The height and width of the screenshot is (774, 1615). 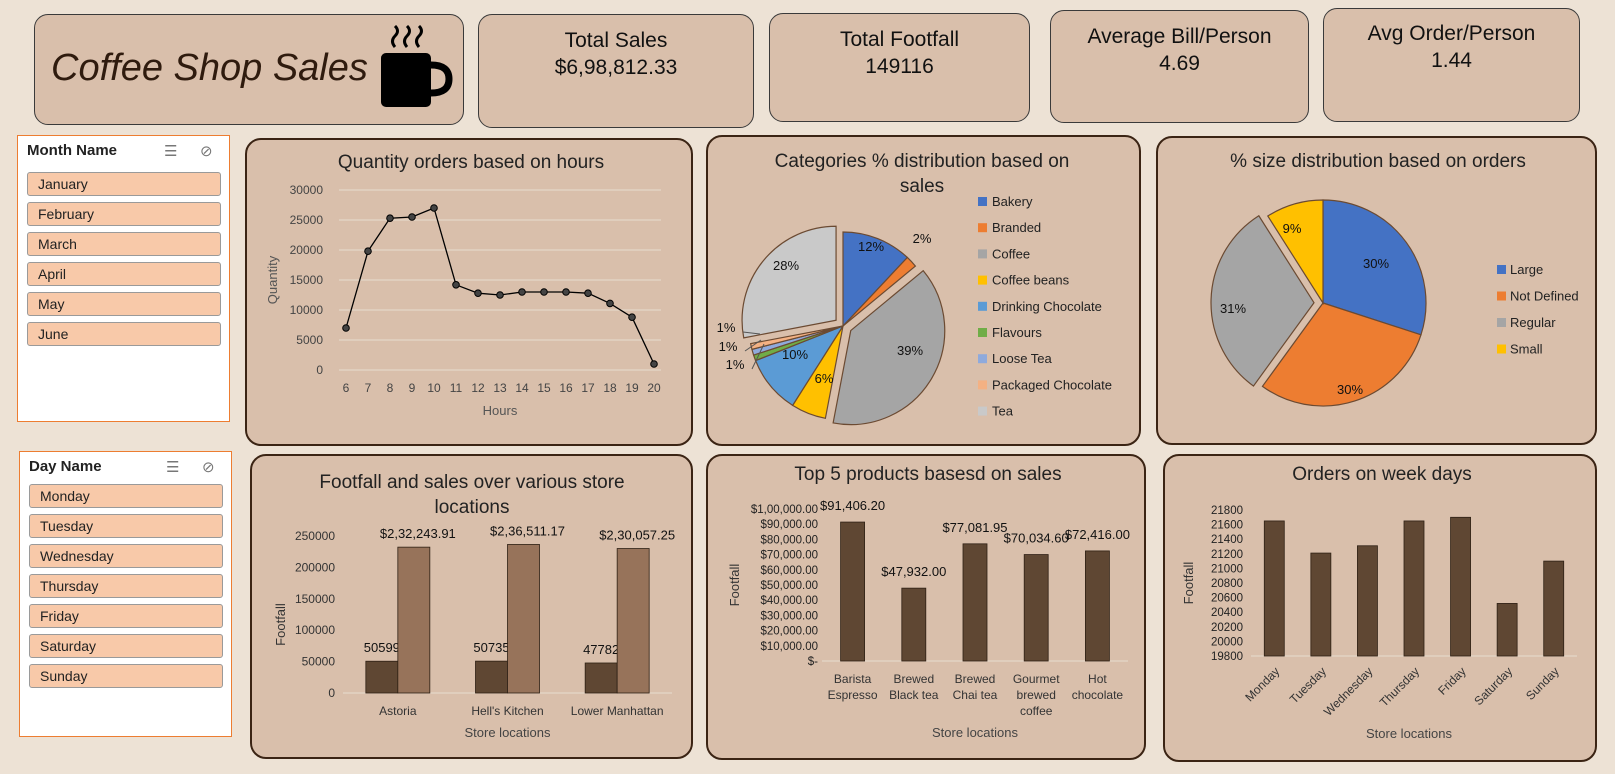 I want to click on slicer-item-sunday: Sunday, so click(x=126, y=676).